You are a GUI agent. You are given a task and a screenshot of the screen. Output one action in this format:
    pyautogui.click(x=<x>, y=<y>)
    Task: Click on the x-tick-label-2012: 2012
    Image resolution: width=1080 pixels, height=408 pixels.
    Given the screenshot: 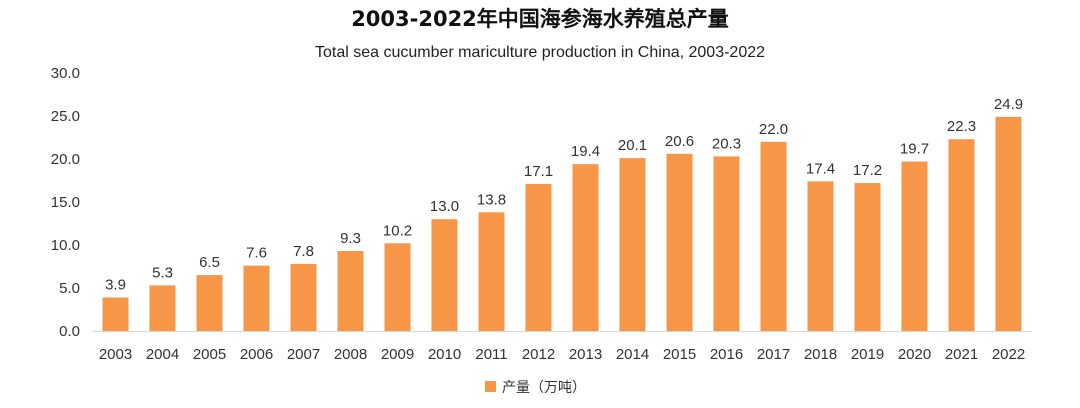 What is the action you would take?
    pyautogui.click(x=538, y=354)
    